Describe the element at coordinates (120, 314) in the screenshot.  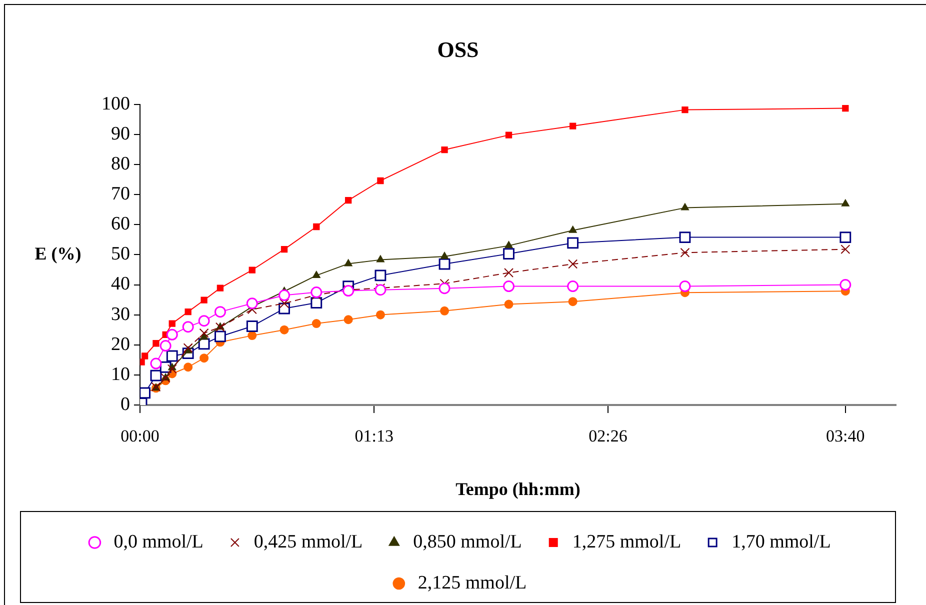
I see `y-tick-label: 30` at that location.